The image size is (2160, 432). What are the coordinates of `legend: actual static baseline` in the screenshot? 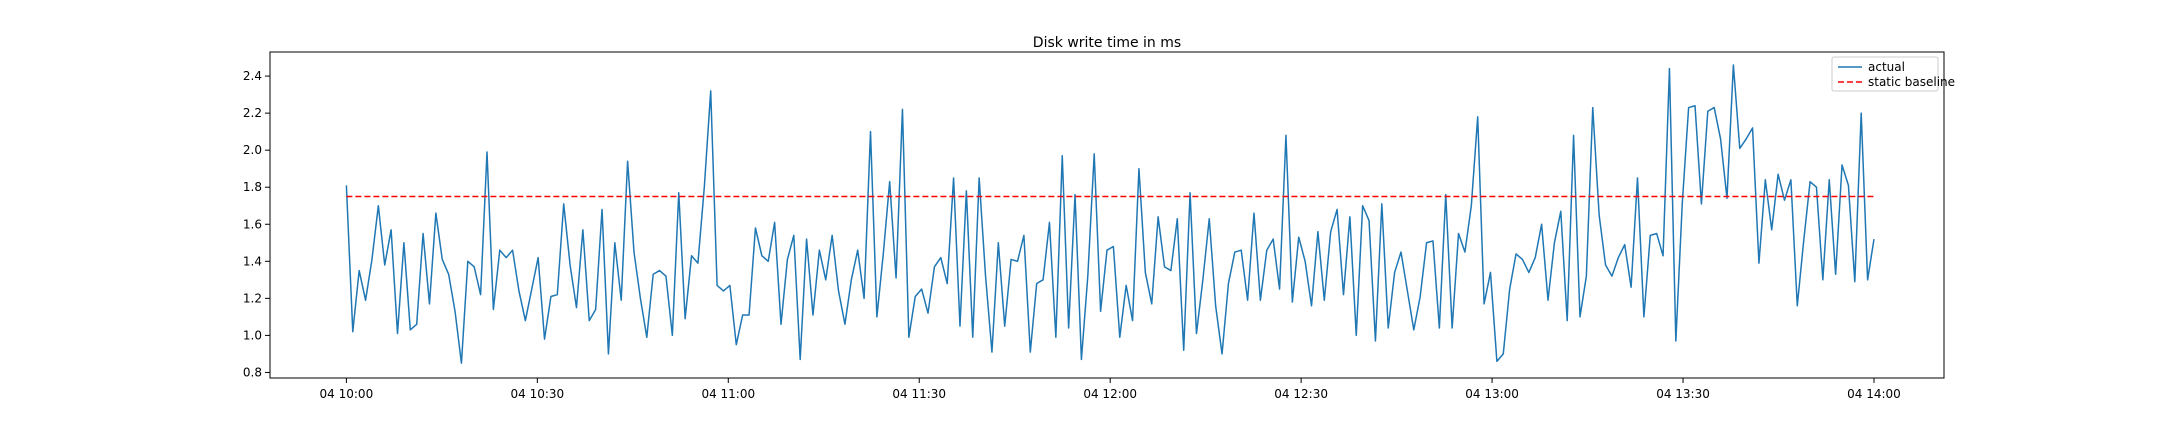 It's located at (1893, 74).